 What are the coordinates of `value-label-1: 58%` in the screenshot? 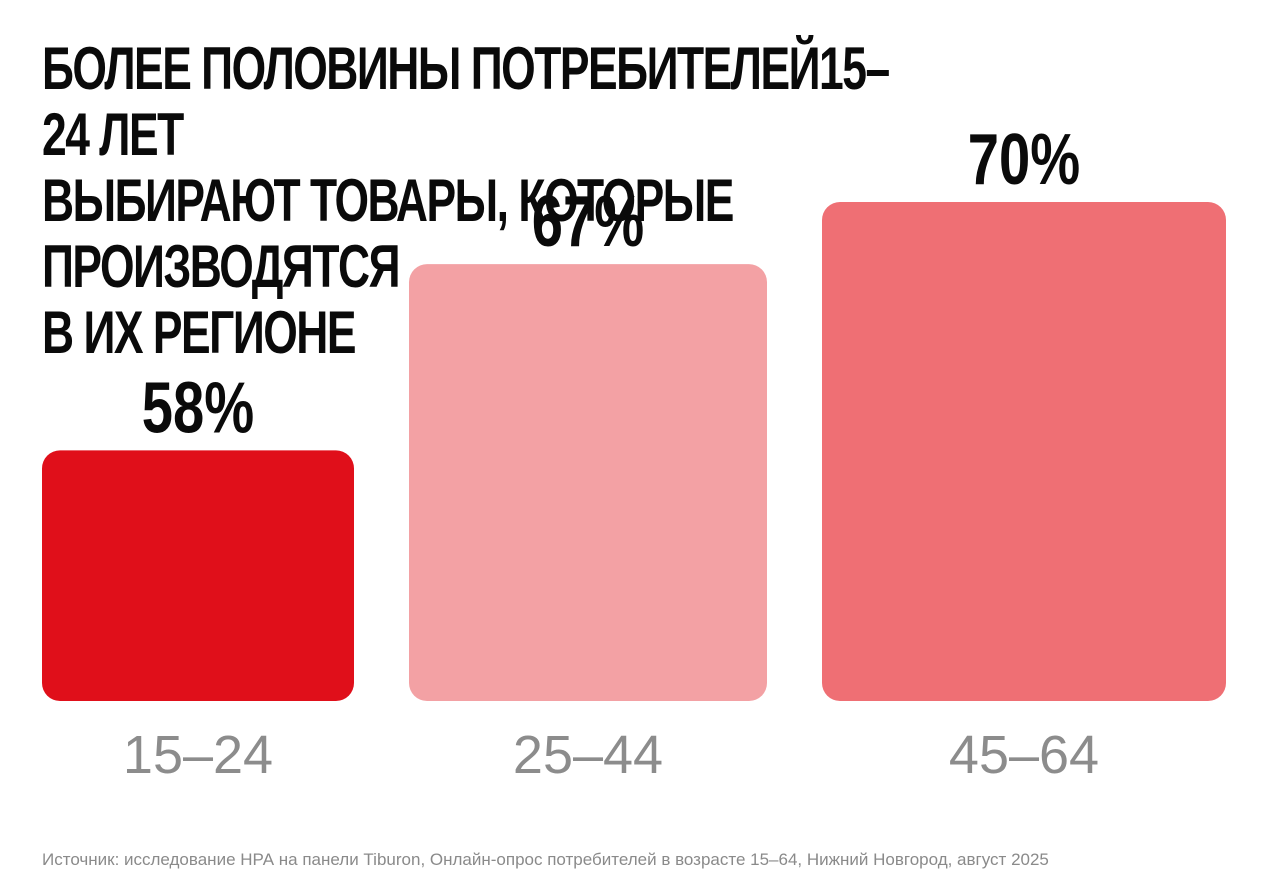 It's located at (198, 408).